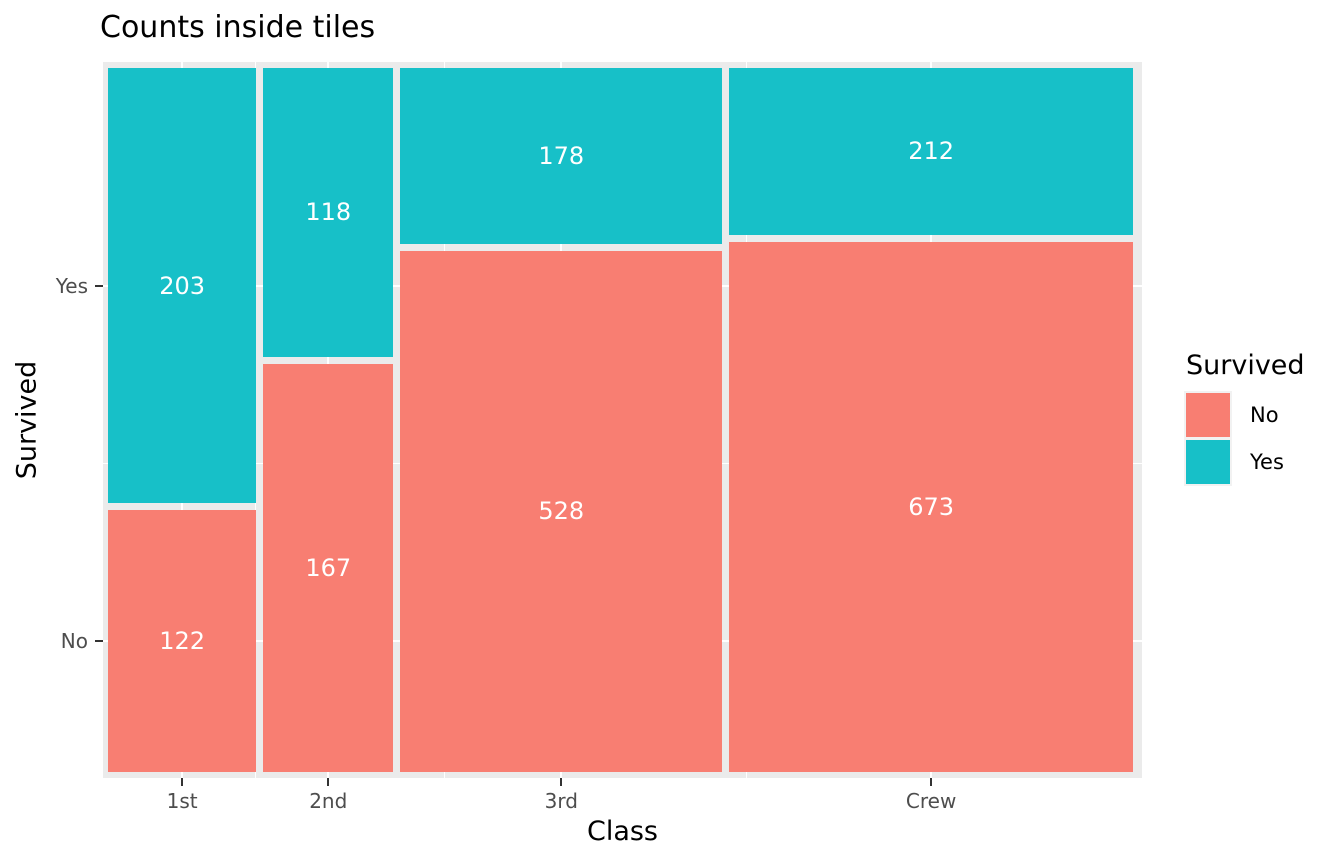 The height and width of the screenshot is (864, 1344). I want to click on legend: Survived No Yes, so click(1244, 418).